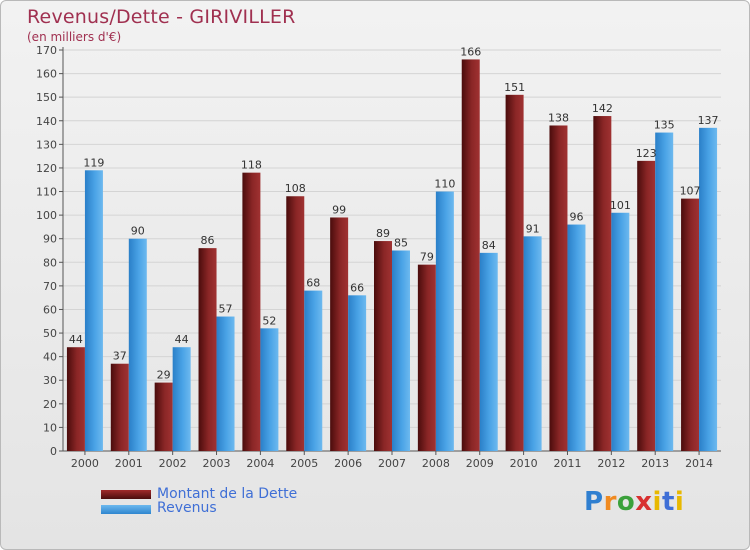  Describe the element at coordinates (699, 463) in the screenshot. I see `x-tick-label: 2014` at that location.